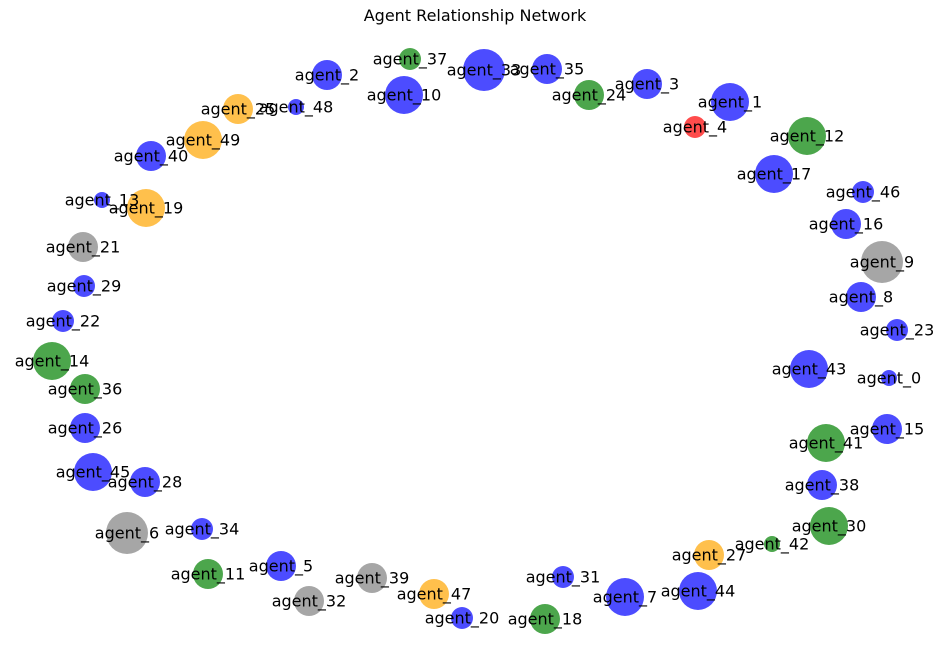  I want to click on node-label-agent-43: agent_43, so click(809, 370).